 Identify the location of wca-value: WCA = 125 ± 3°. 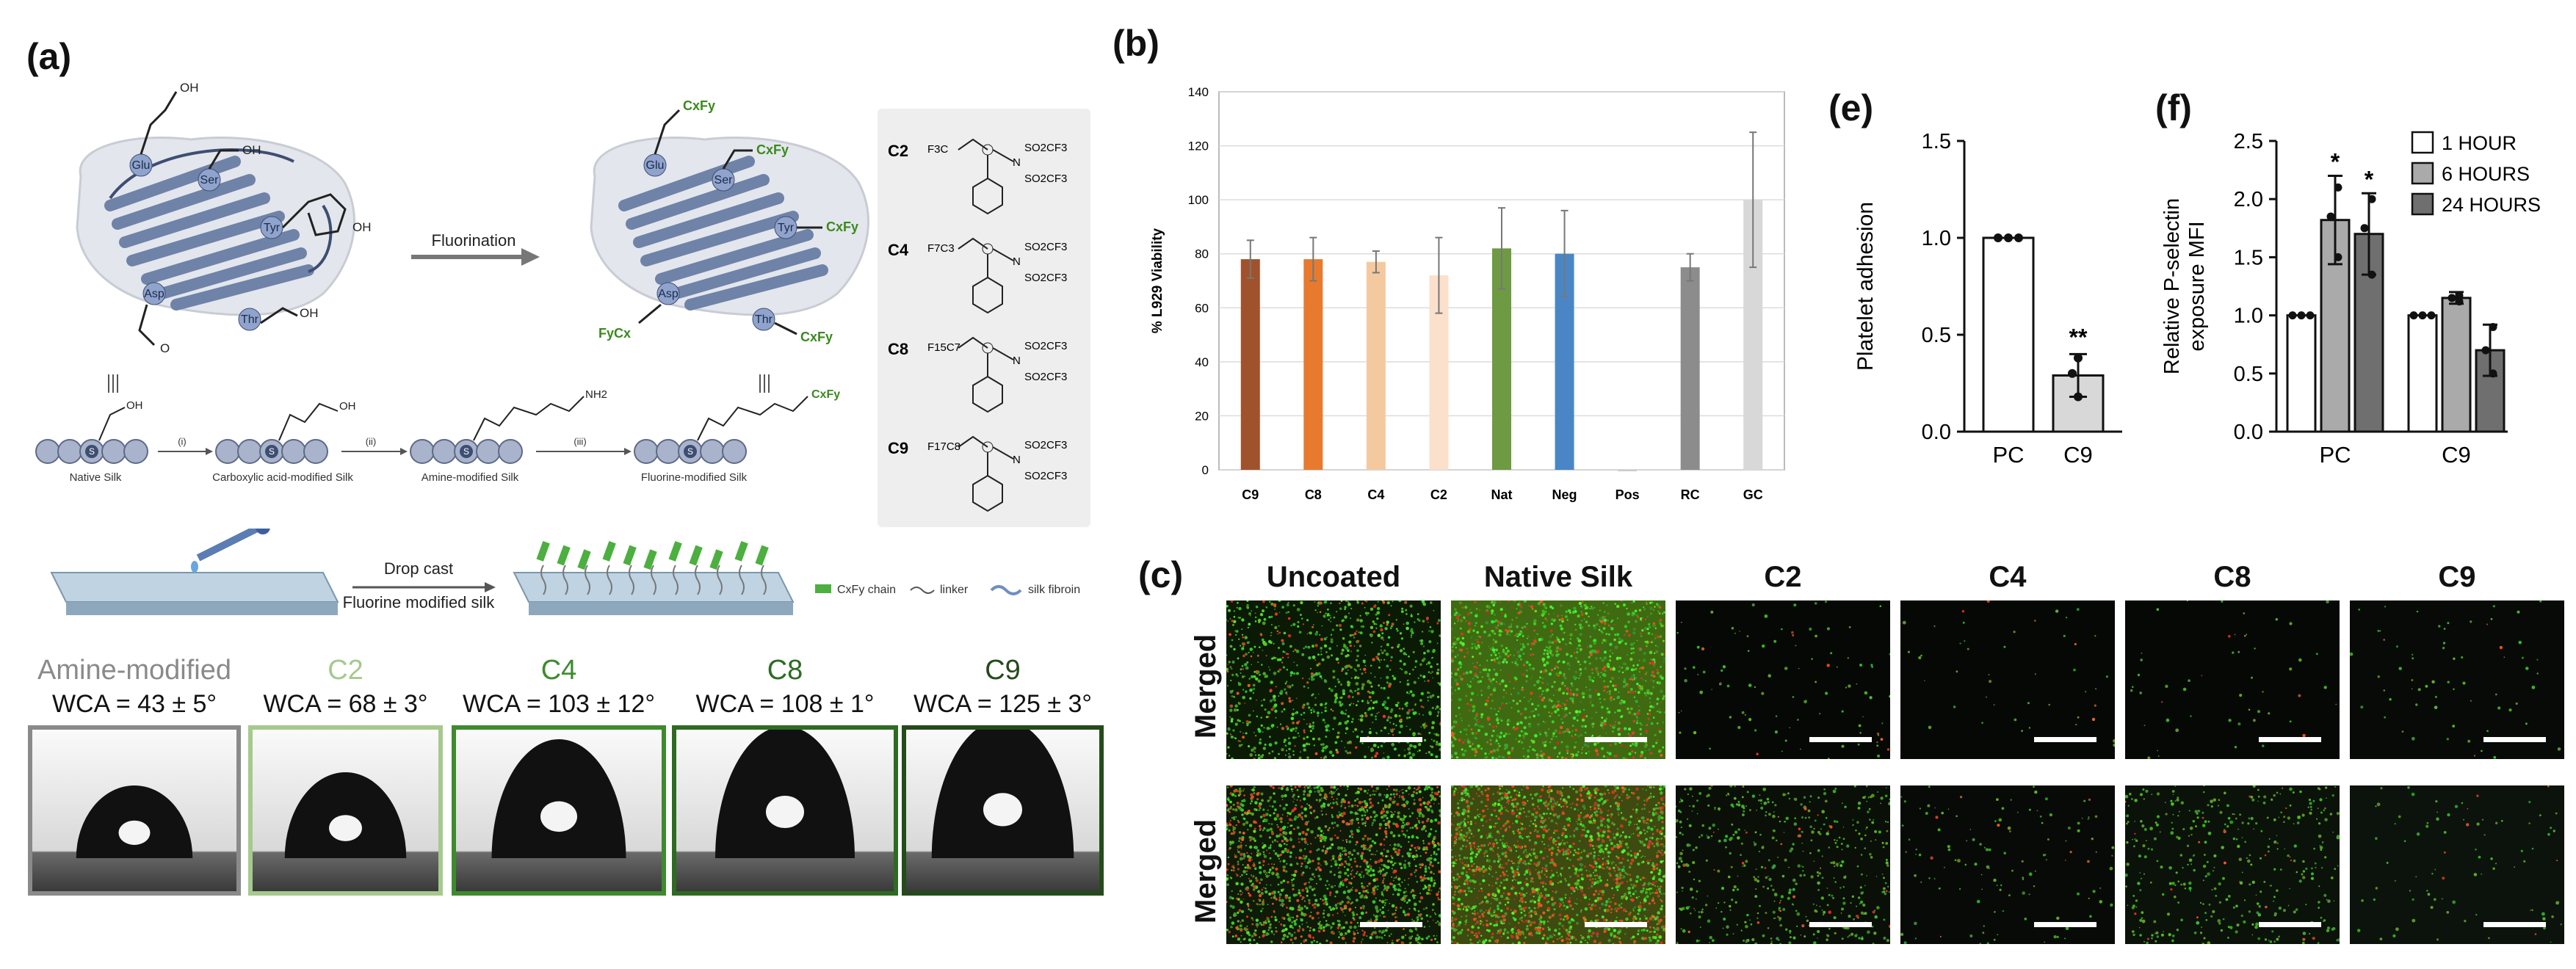
(1003, 704).